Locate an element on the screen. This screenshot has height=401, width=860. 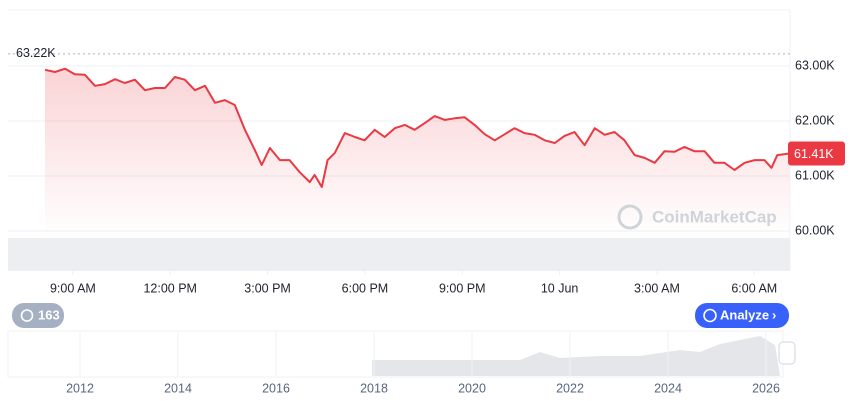
analyze-button: Analyze › is located at coordinates (742, 315).